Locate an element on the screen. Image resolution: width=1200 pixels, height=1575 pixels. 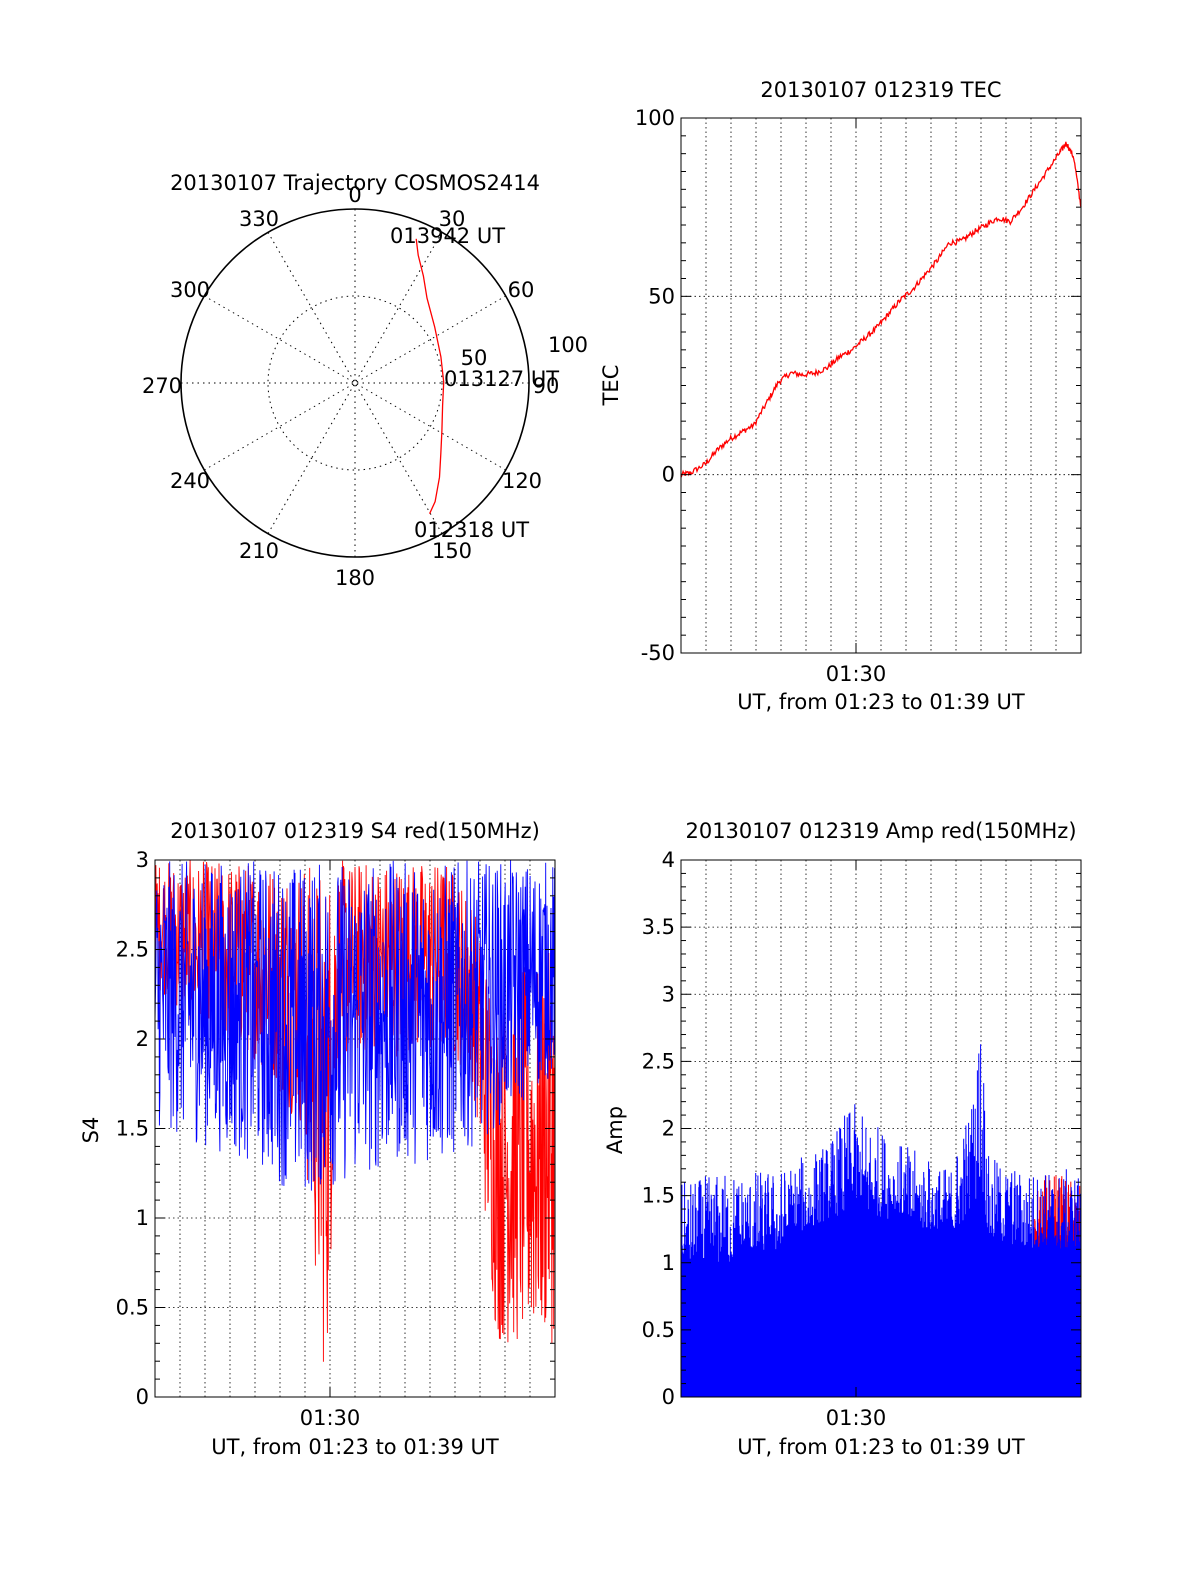
polar-labels: 0 30 60 90 120 150 180 210 240 270 300 330 50 100 is located at coordinates (365, 386).